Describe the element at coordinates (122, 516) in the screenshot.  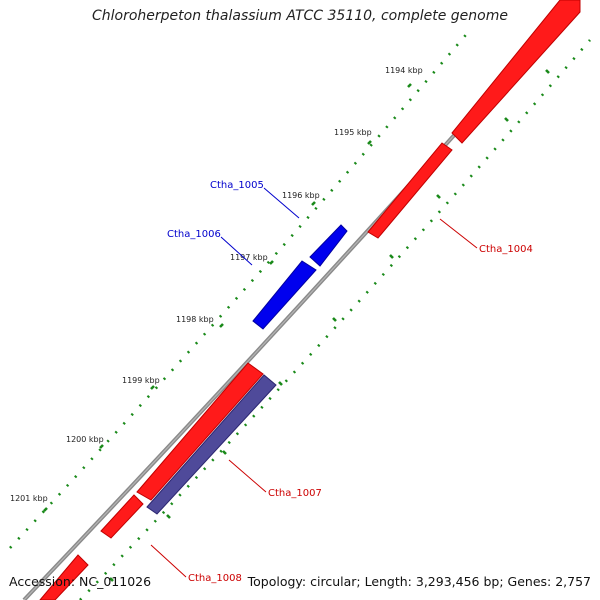
I see `gene-arrow-ctha-1008-a` at that location.